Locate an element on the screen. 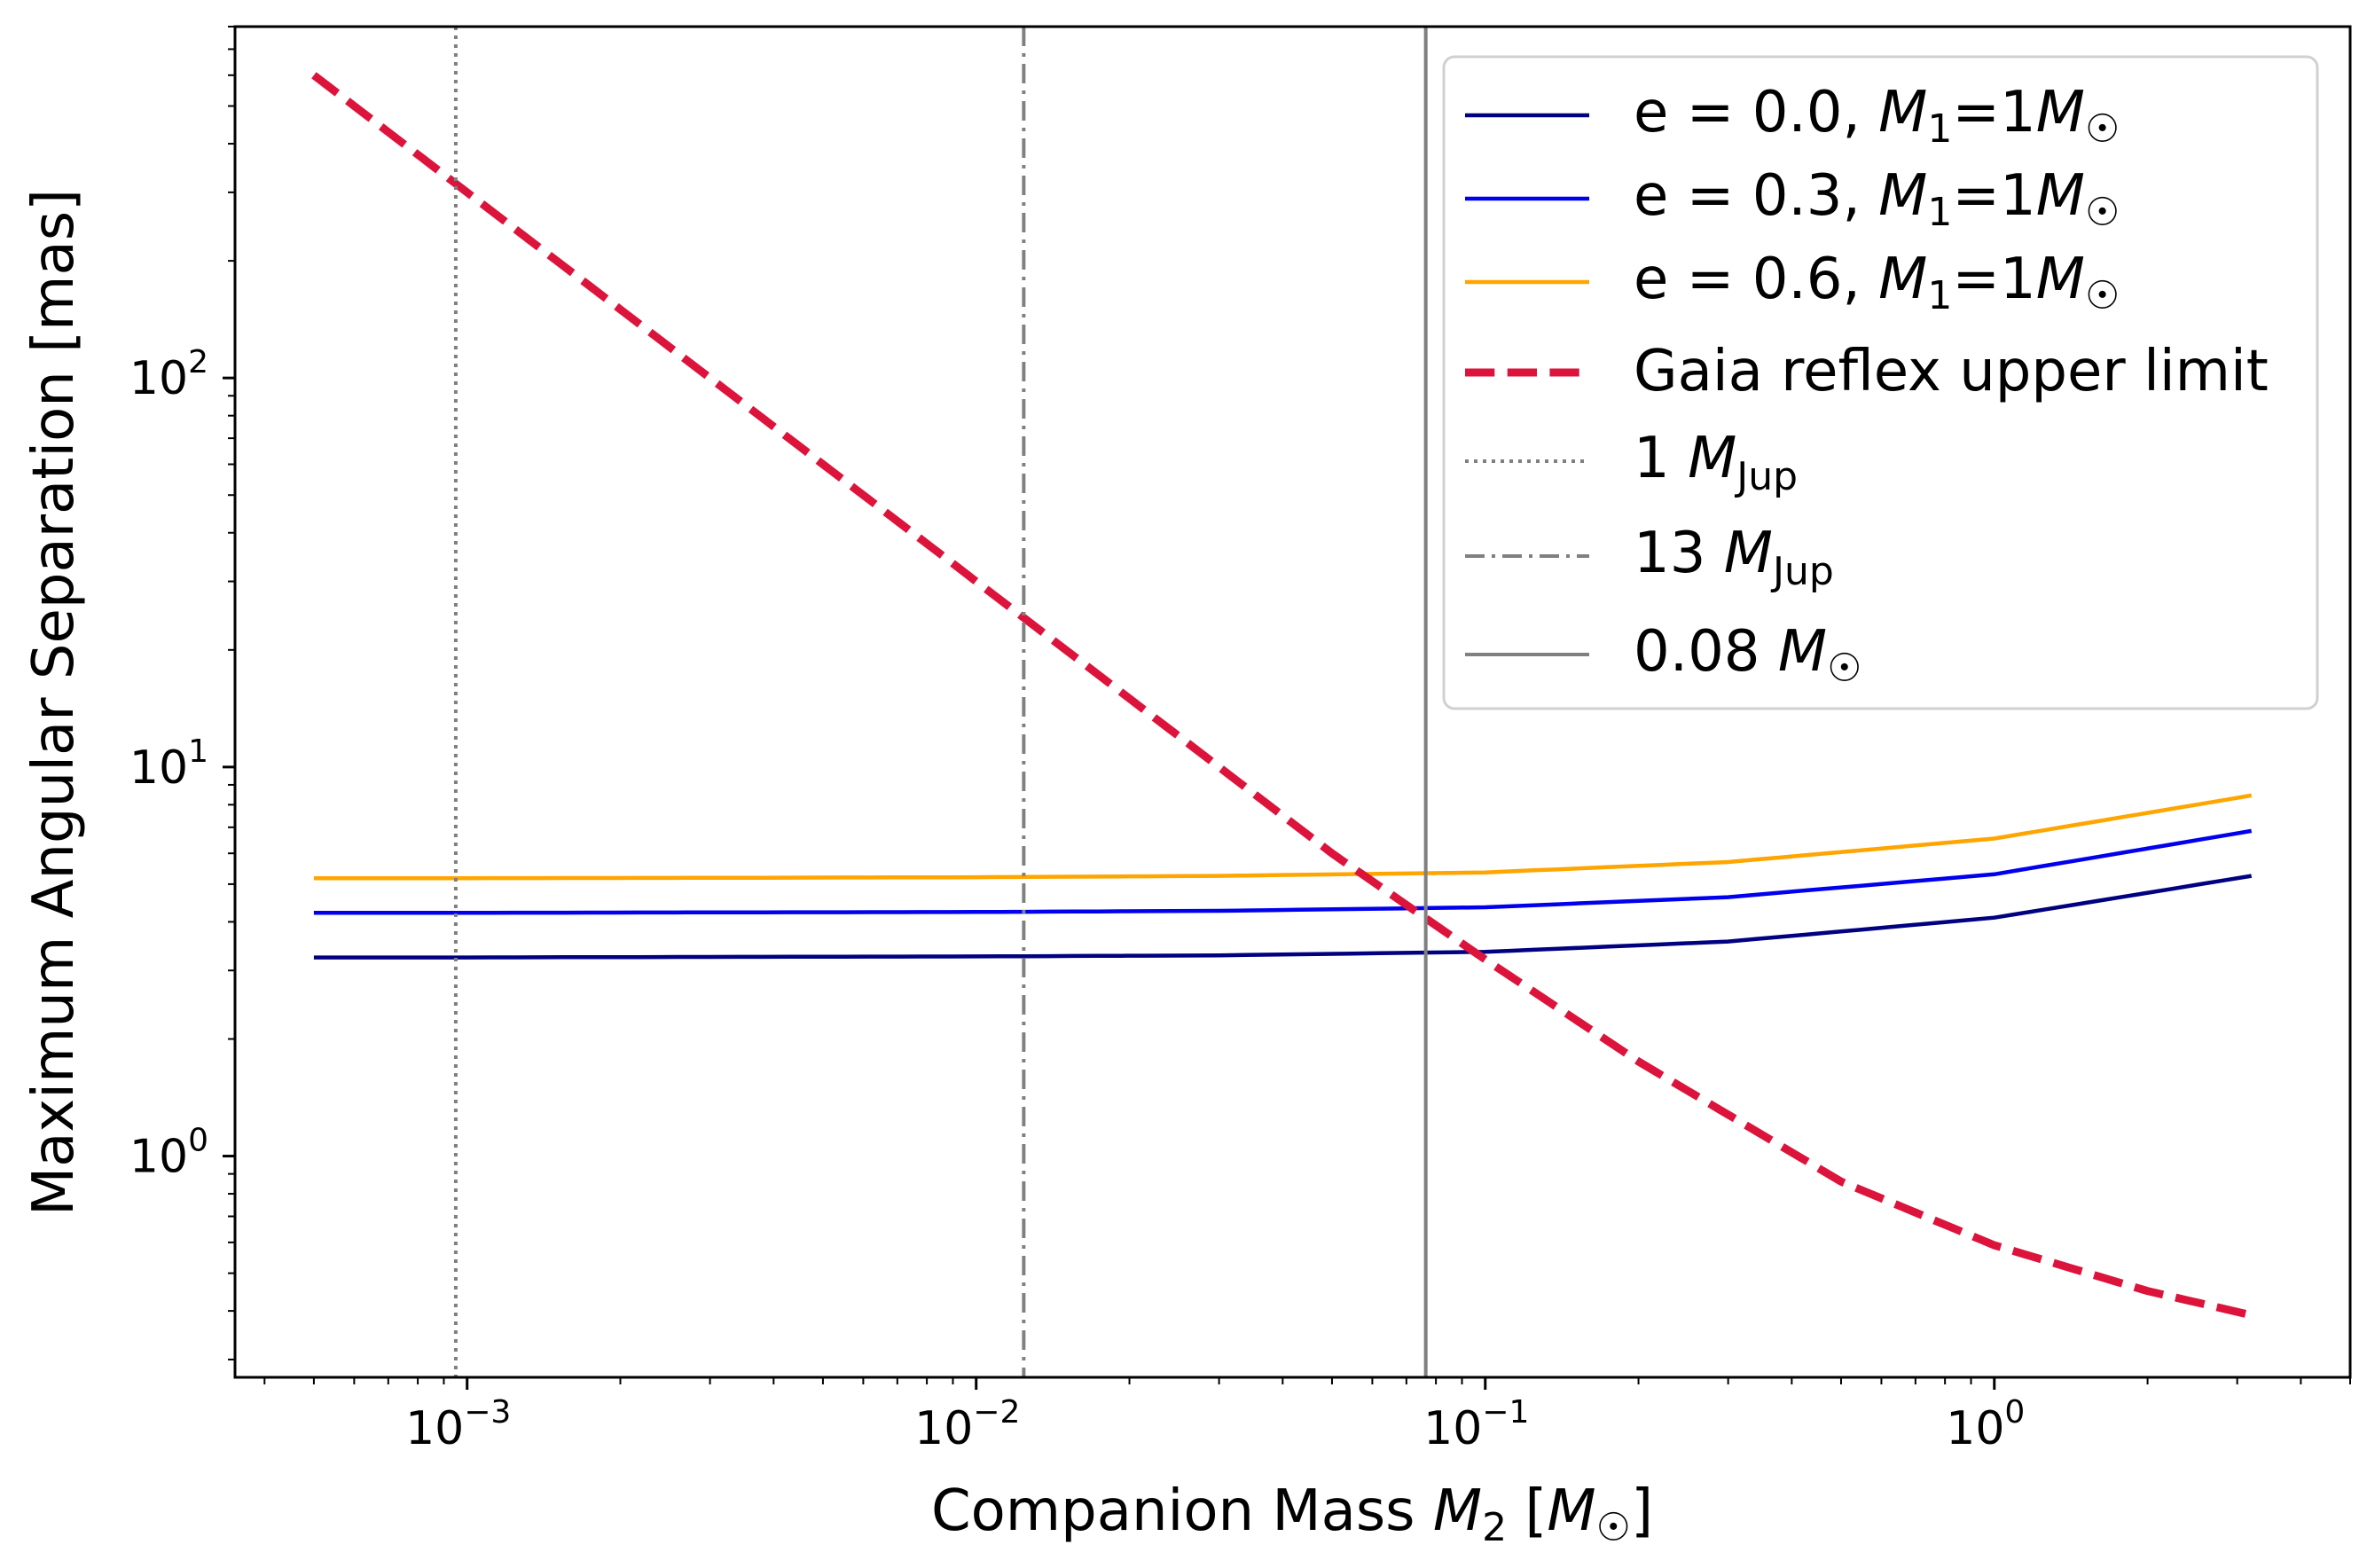 The height and width of the screenshot is (1568, 2367). legend-e06-pre: e = 0.6, is located at coordinates (1756, 280).